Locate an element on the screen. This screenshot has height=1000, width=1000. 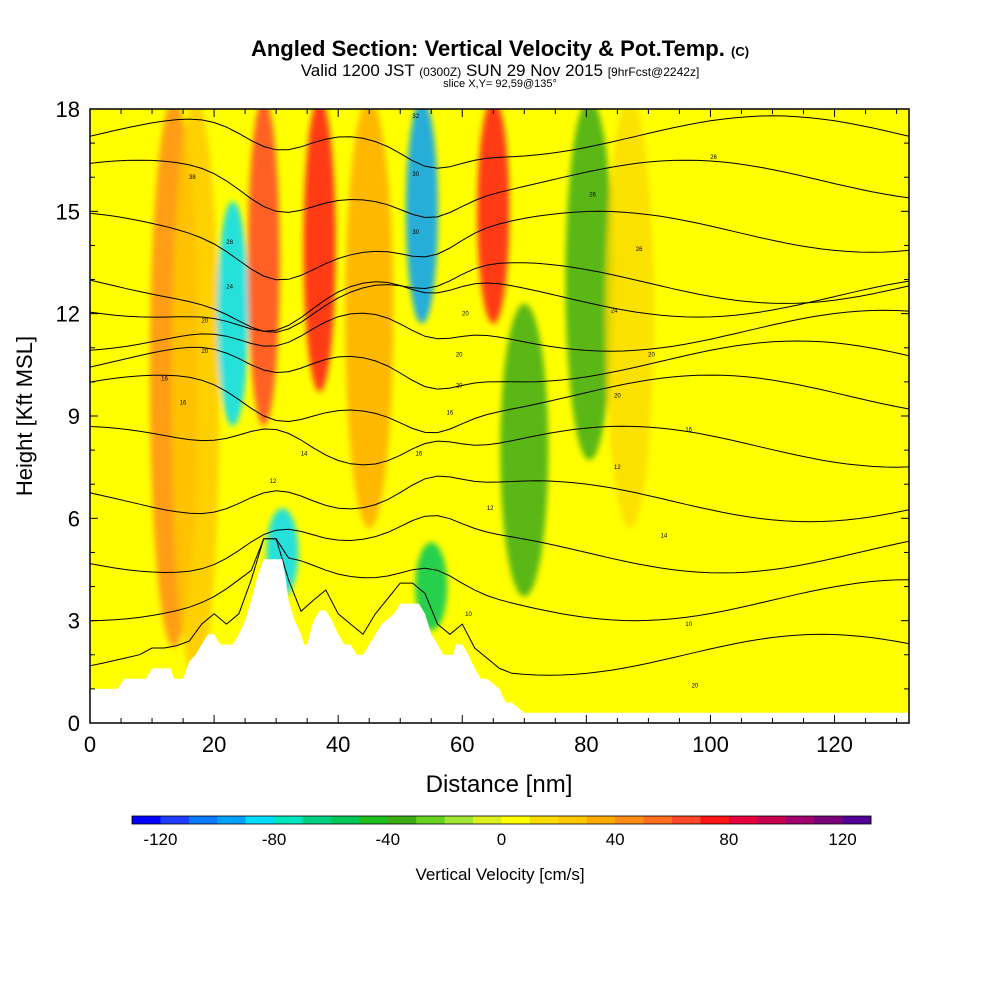
terrain-mask is located at coordinates (499, 641).